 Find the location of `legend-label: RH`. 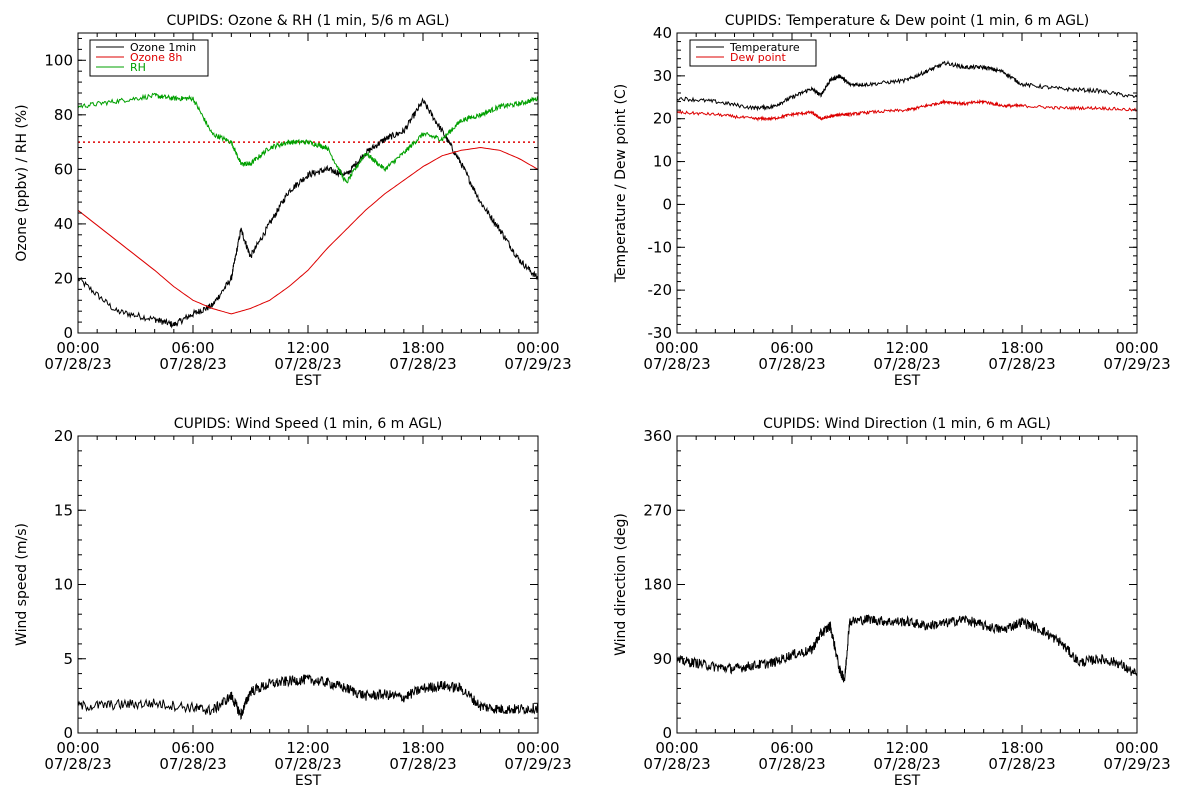

legend-label: RH is located at coordinates (138, 67).